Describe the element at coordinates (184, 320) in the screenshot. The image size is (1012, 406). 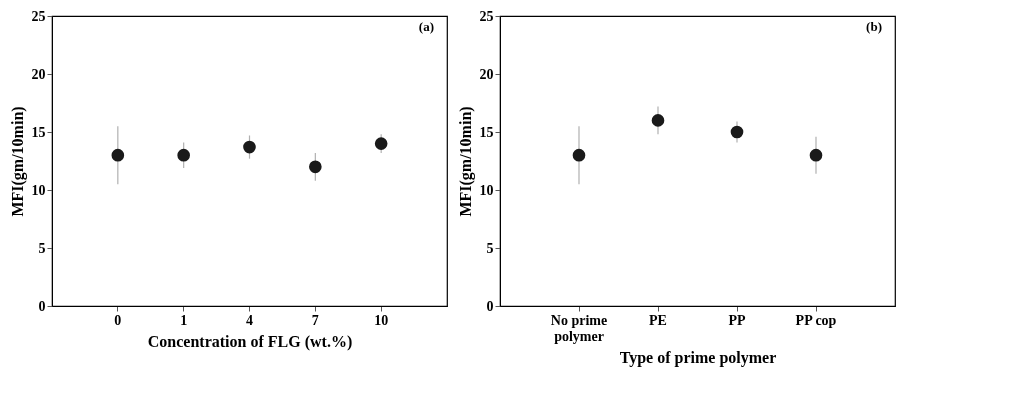
I see `x-tick-label: 1` at that location.